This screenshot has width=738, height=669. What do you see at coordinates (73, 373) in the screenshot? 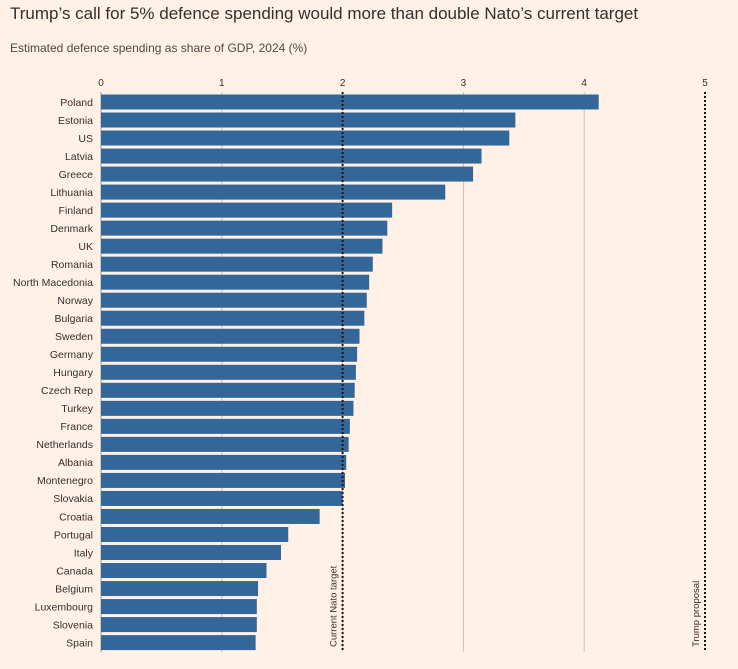
I see `category-label: Hungary` at bounding box center [73, 373].